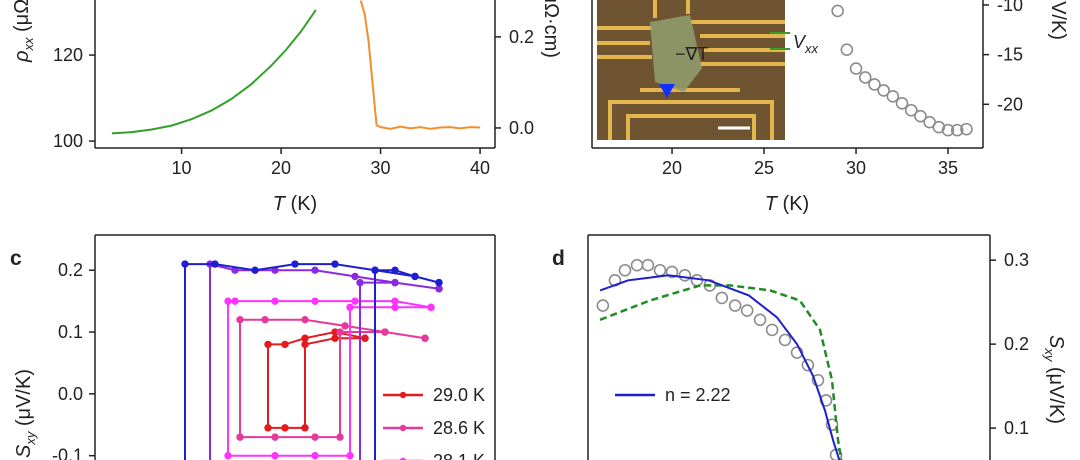 This screenshot has width=1080, height=460. Describe the element at coordinates (811, 48) in the screenshot. I see `inset-voltage-sub: xx` at that location.